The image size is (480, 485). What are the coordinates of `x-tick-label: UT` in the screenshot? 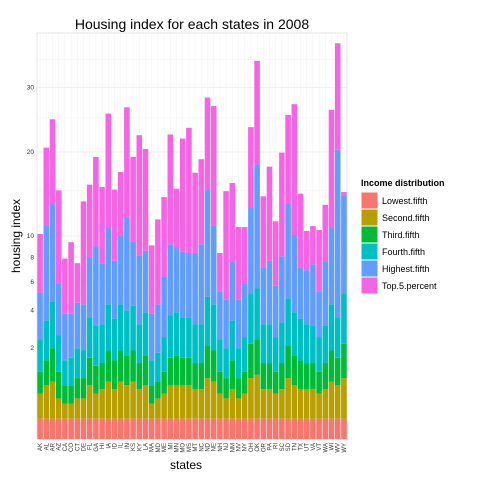 It's located at (308, 447).